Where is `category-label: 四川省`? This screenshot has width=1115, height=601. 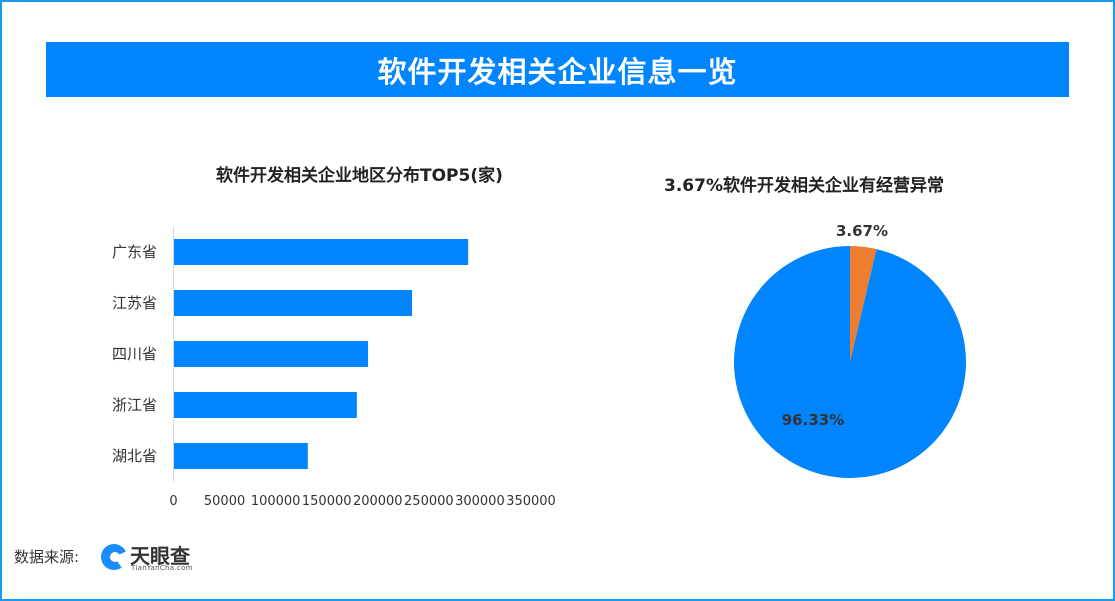 category-label: 四川省 is located at coordinates (134, 354).